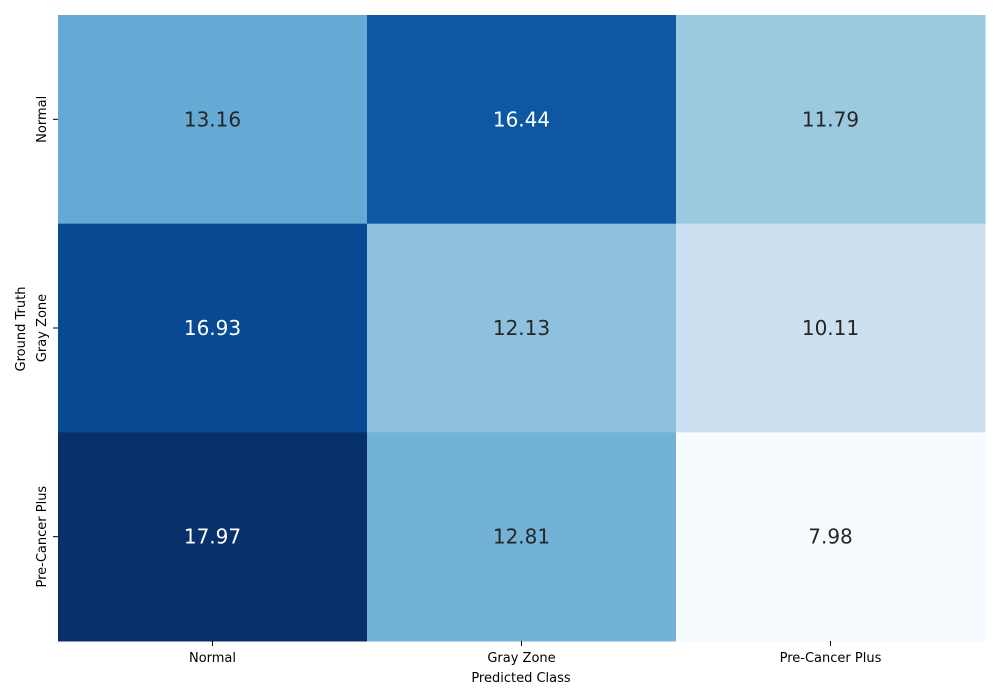 The width and height of the screenshot is (1000, 700). I want to click on cell-value-r0-c1: 16.44, so click(521, 119).